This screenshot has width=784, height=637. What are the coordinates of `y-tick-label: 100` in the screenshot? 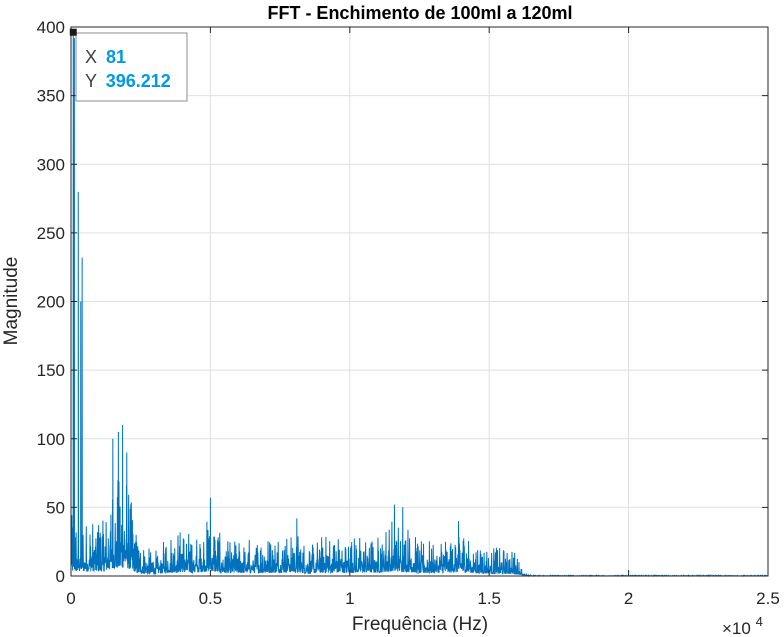 It's located at (51, 439).